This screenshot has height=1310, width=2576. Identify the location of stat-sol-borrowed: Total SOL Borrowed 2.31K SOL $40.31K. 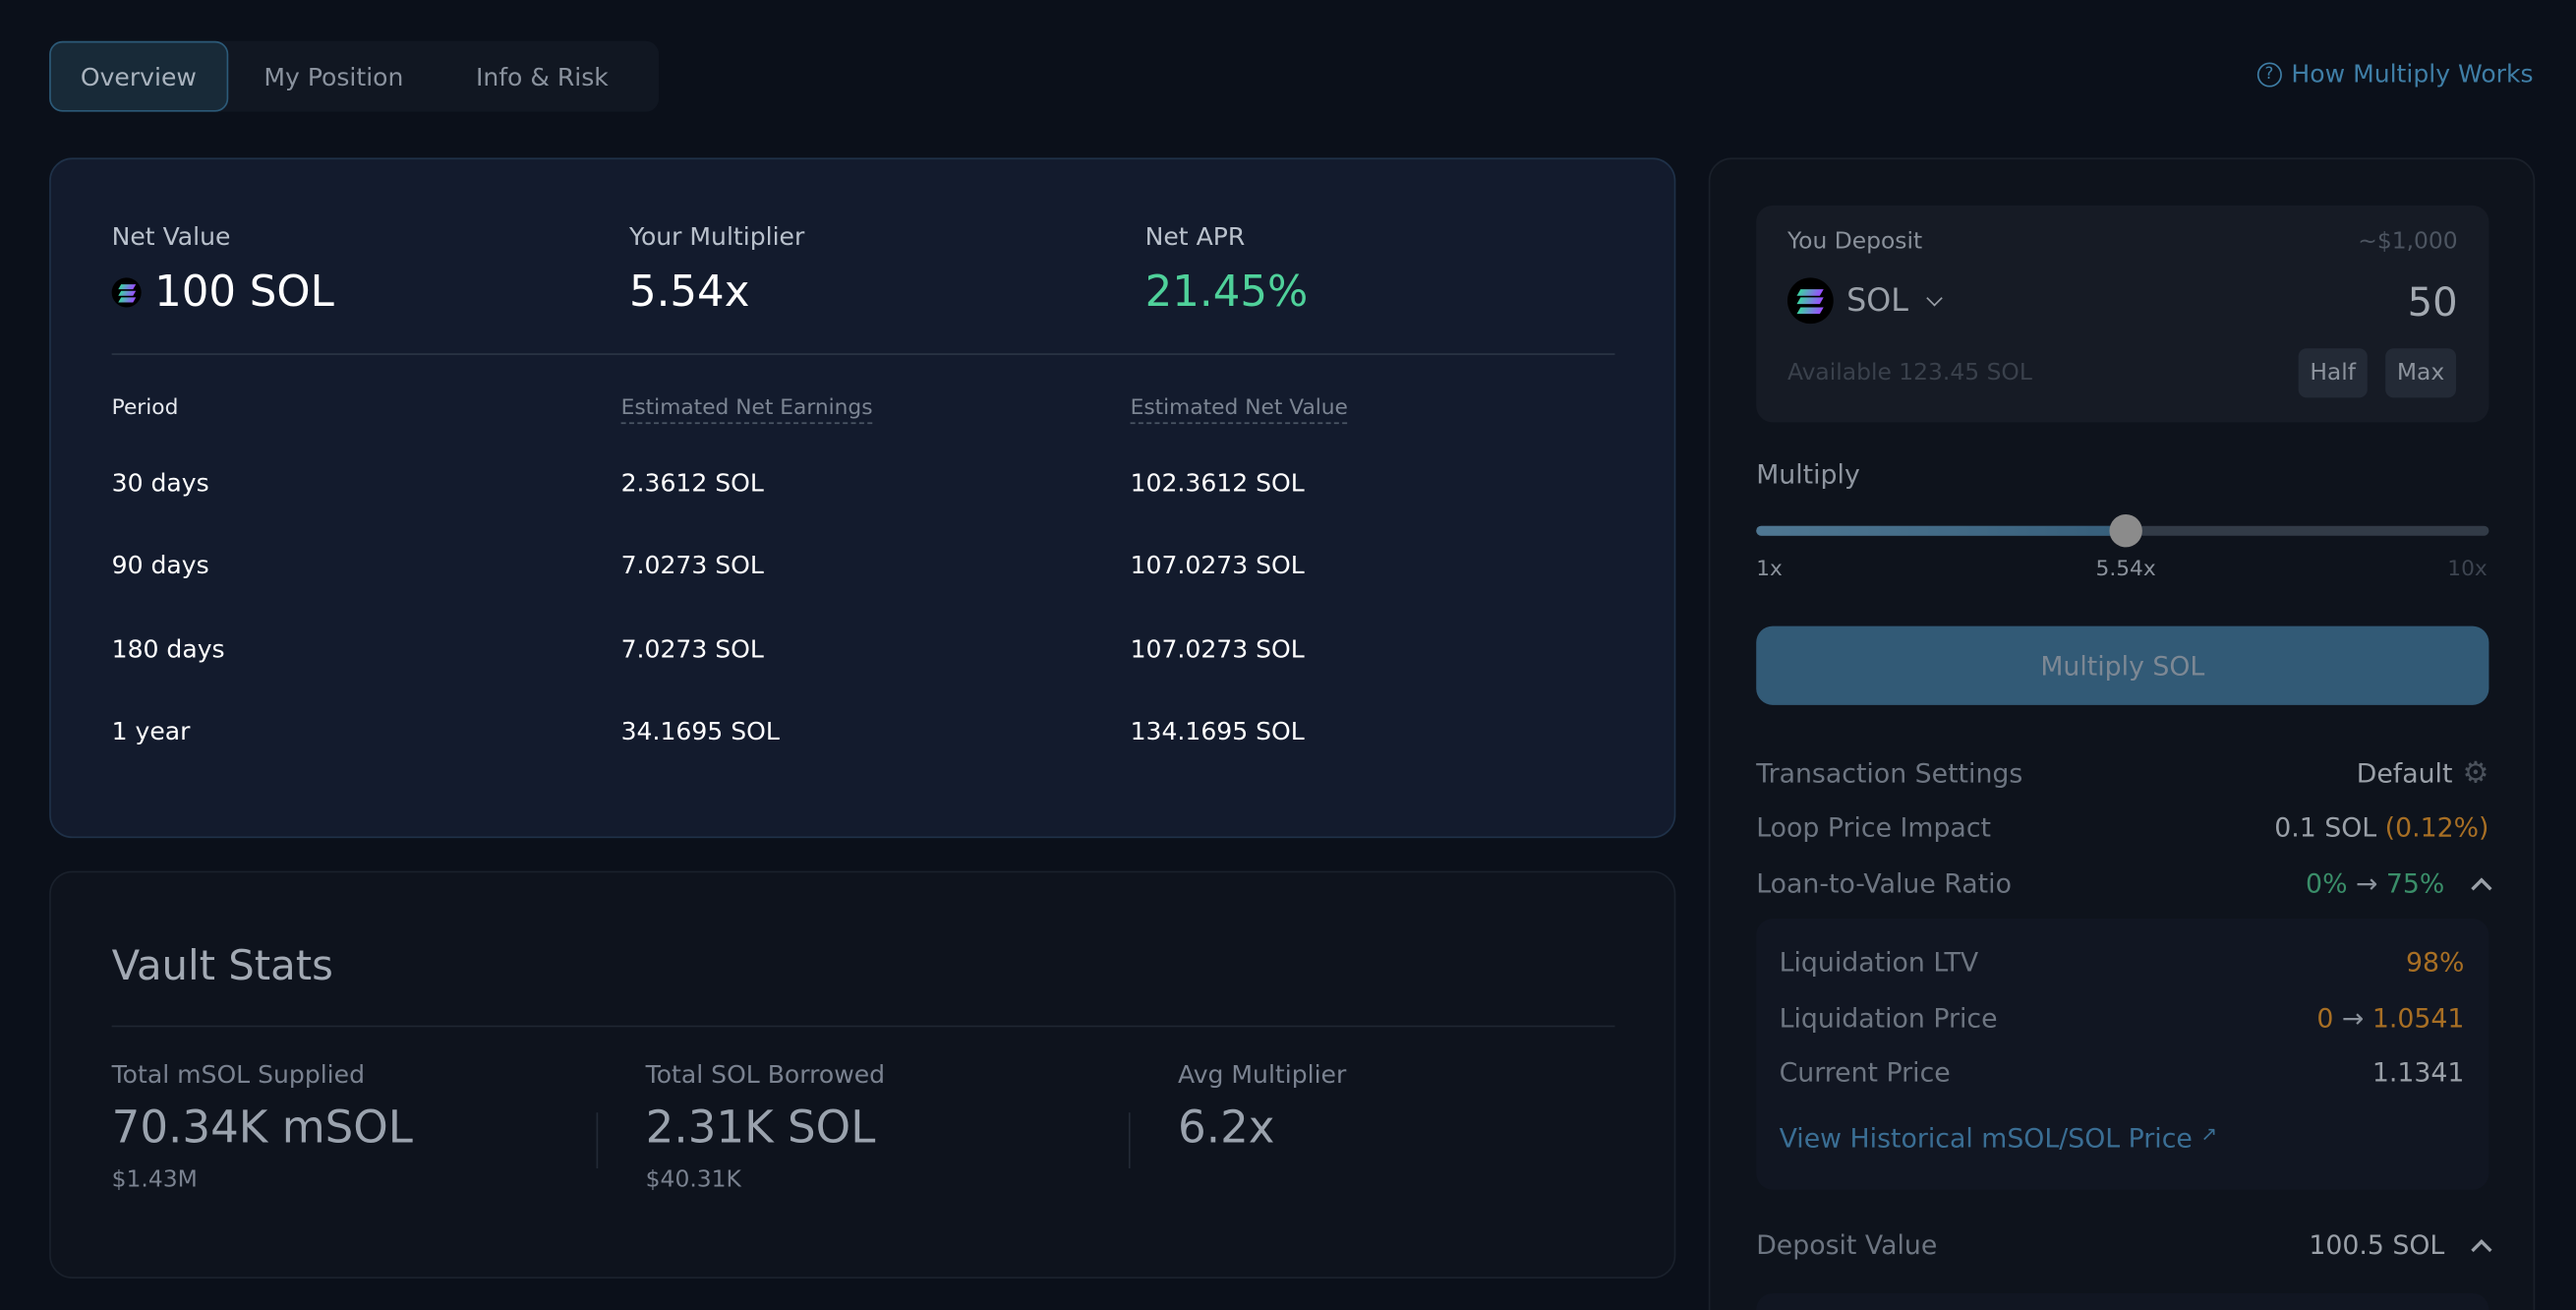
(765, 1126).